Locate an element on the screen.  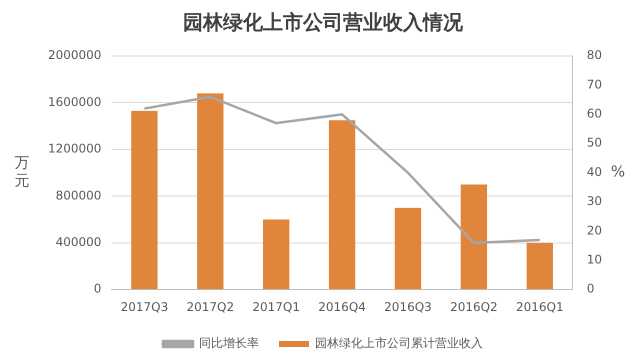
y2-tick-label: 10 is located at coordinates (594, 259).